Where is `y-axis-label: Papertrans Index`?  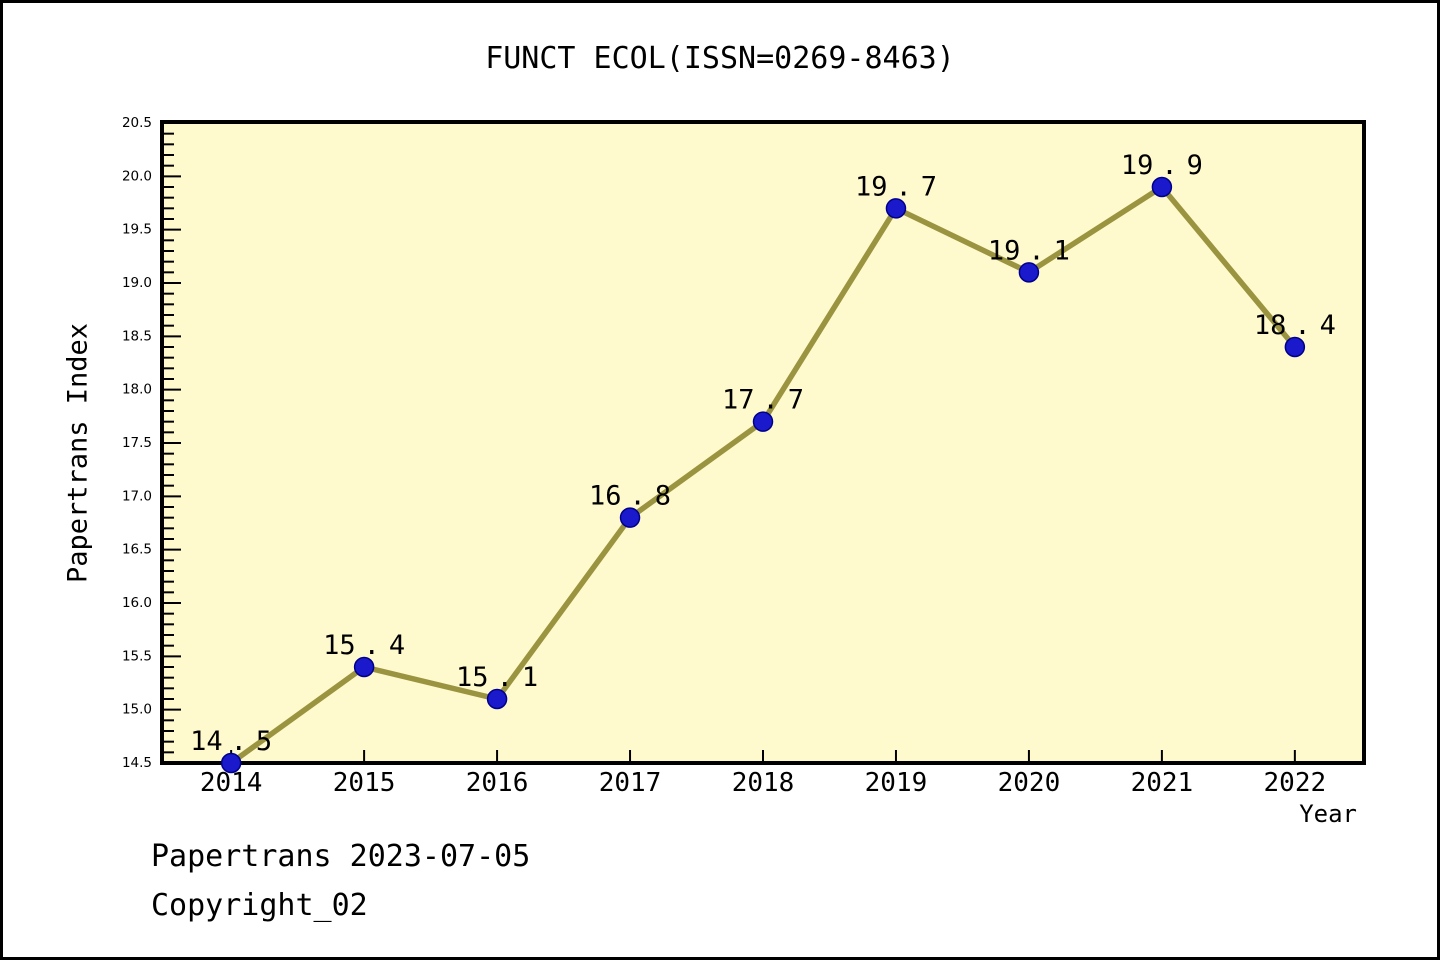 y-axis-label: Papertrans Index is located at coordinates (78, 453).